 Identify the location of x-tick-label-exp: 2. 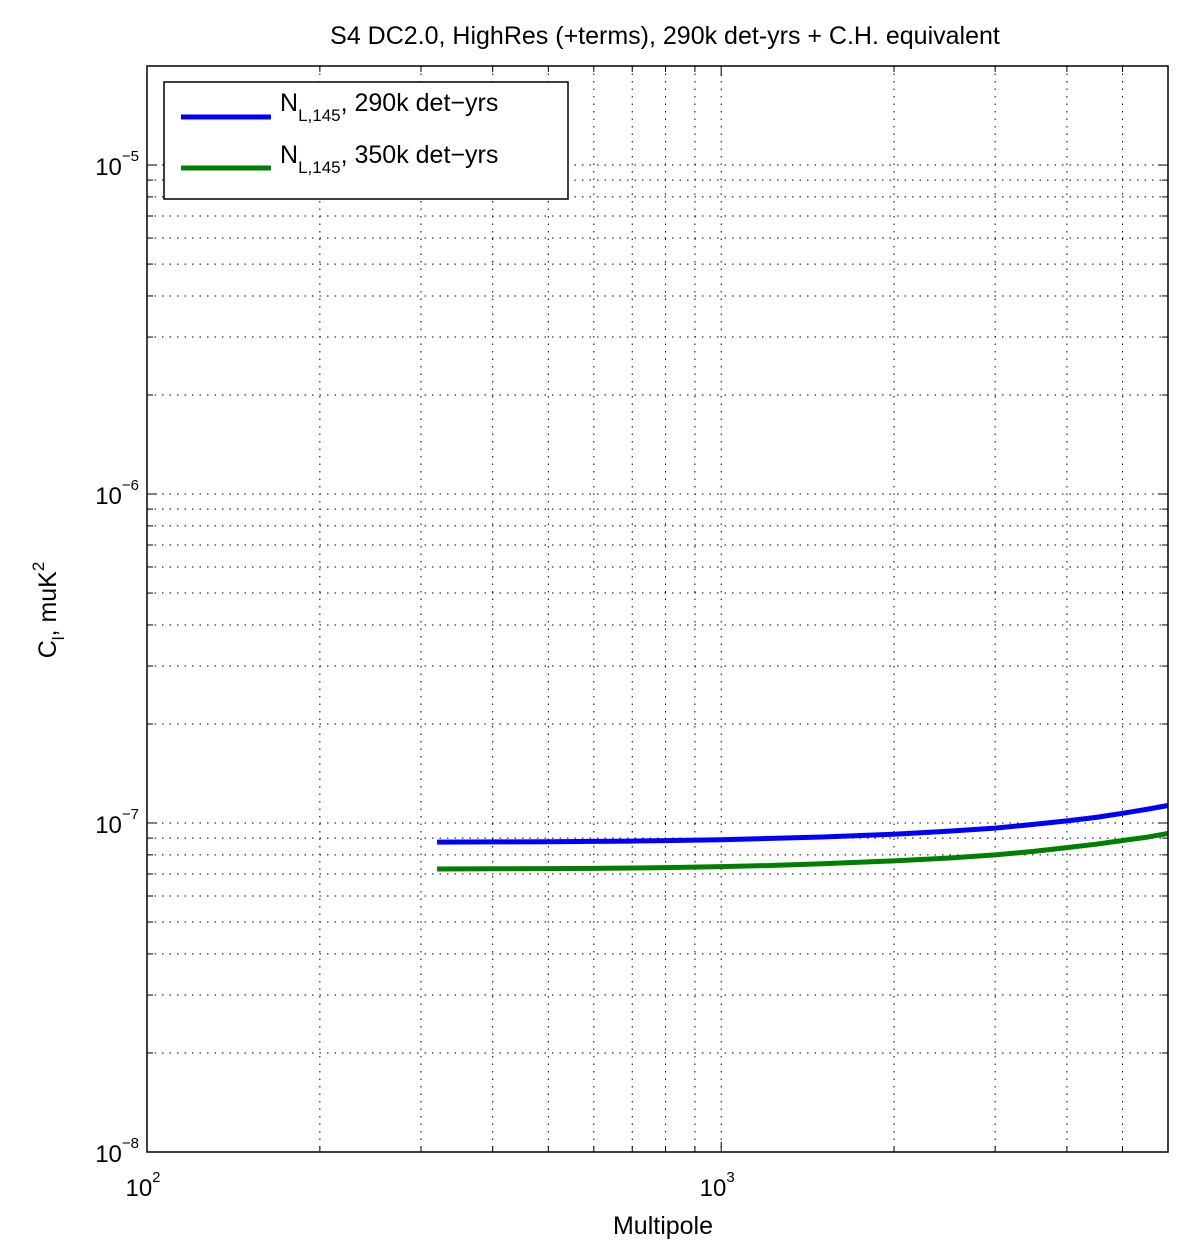
(156, 1177).